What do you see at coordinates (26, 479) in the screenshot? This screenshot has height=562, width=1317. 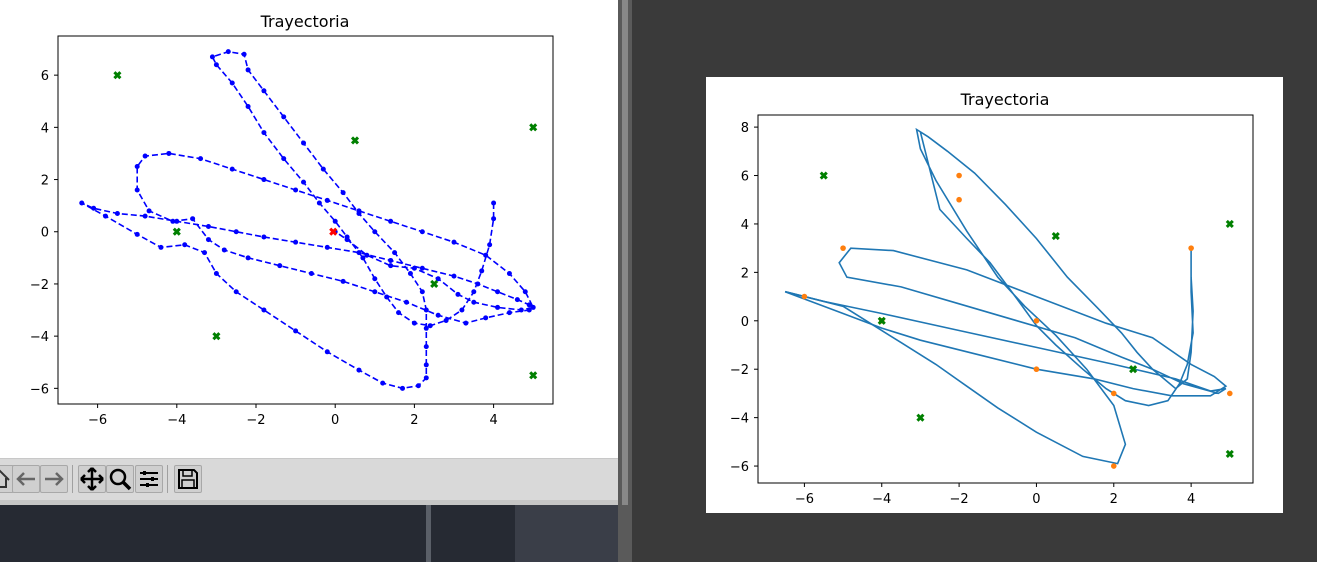 I see `back-icon` at bounding box center [26, 479].